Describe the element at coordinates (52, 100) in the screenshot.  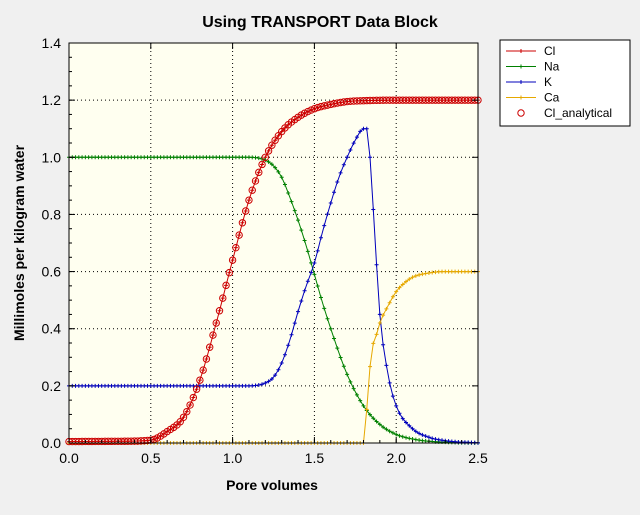
I see `y-tick-label: 1.2` at that location.